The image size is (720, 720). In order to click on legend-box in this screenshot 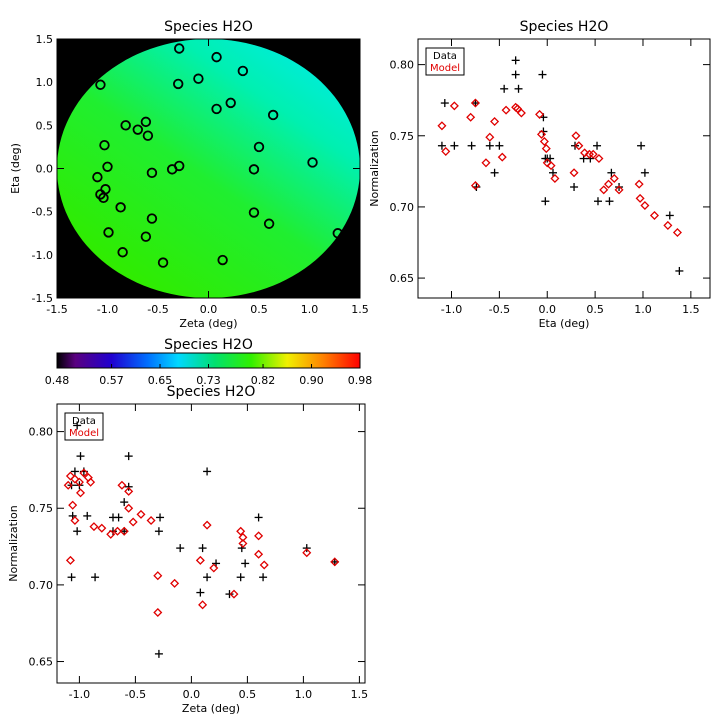, I will do `click(84, 426)`.